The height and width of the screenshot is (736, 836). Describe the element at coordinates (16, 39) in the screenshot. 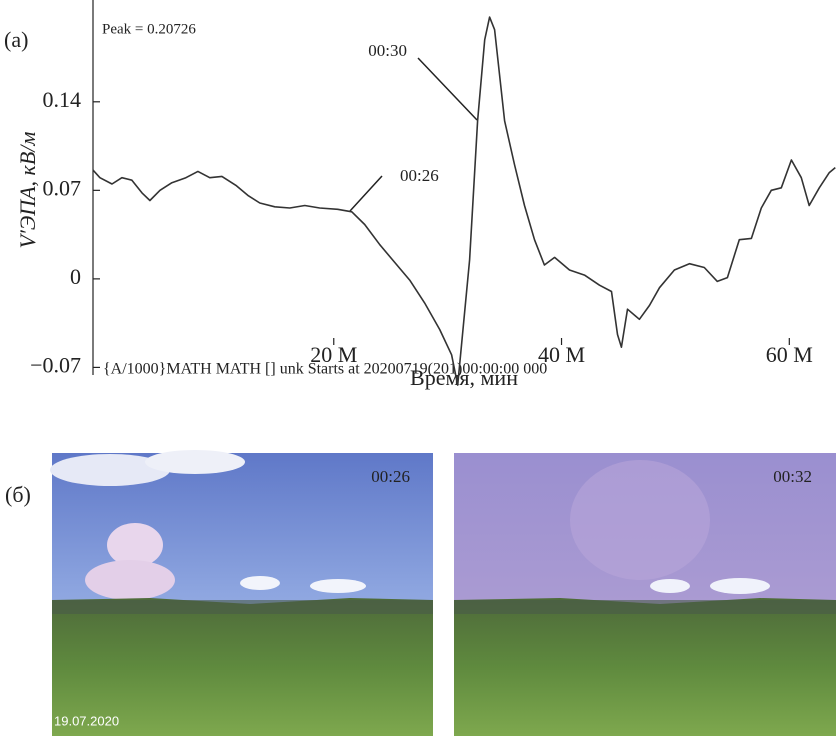

I see `panel-label: (a)` at that location.